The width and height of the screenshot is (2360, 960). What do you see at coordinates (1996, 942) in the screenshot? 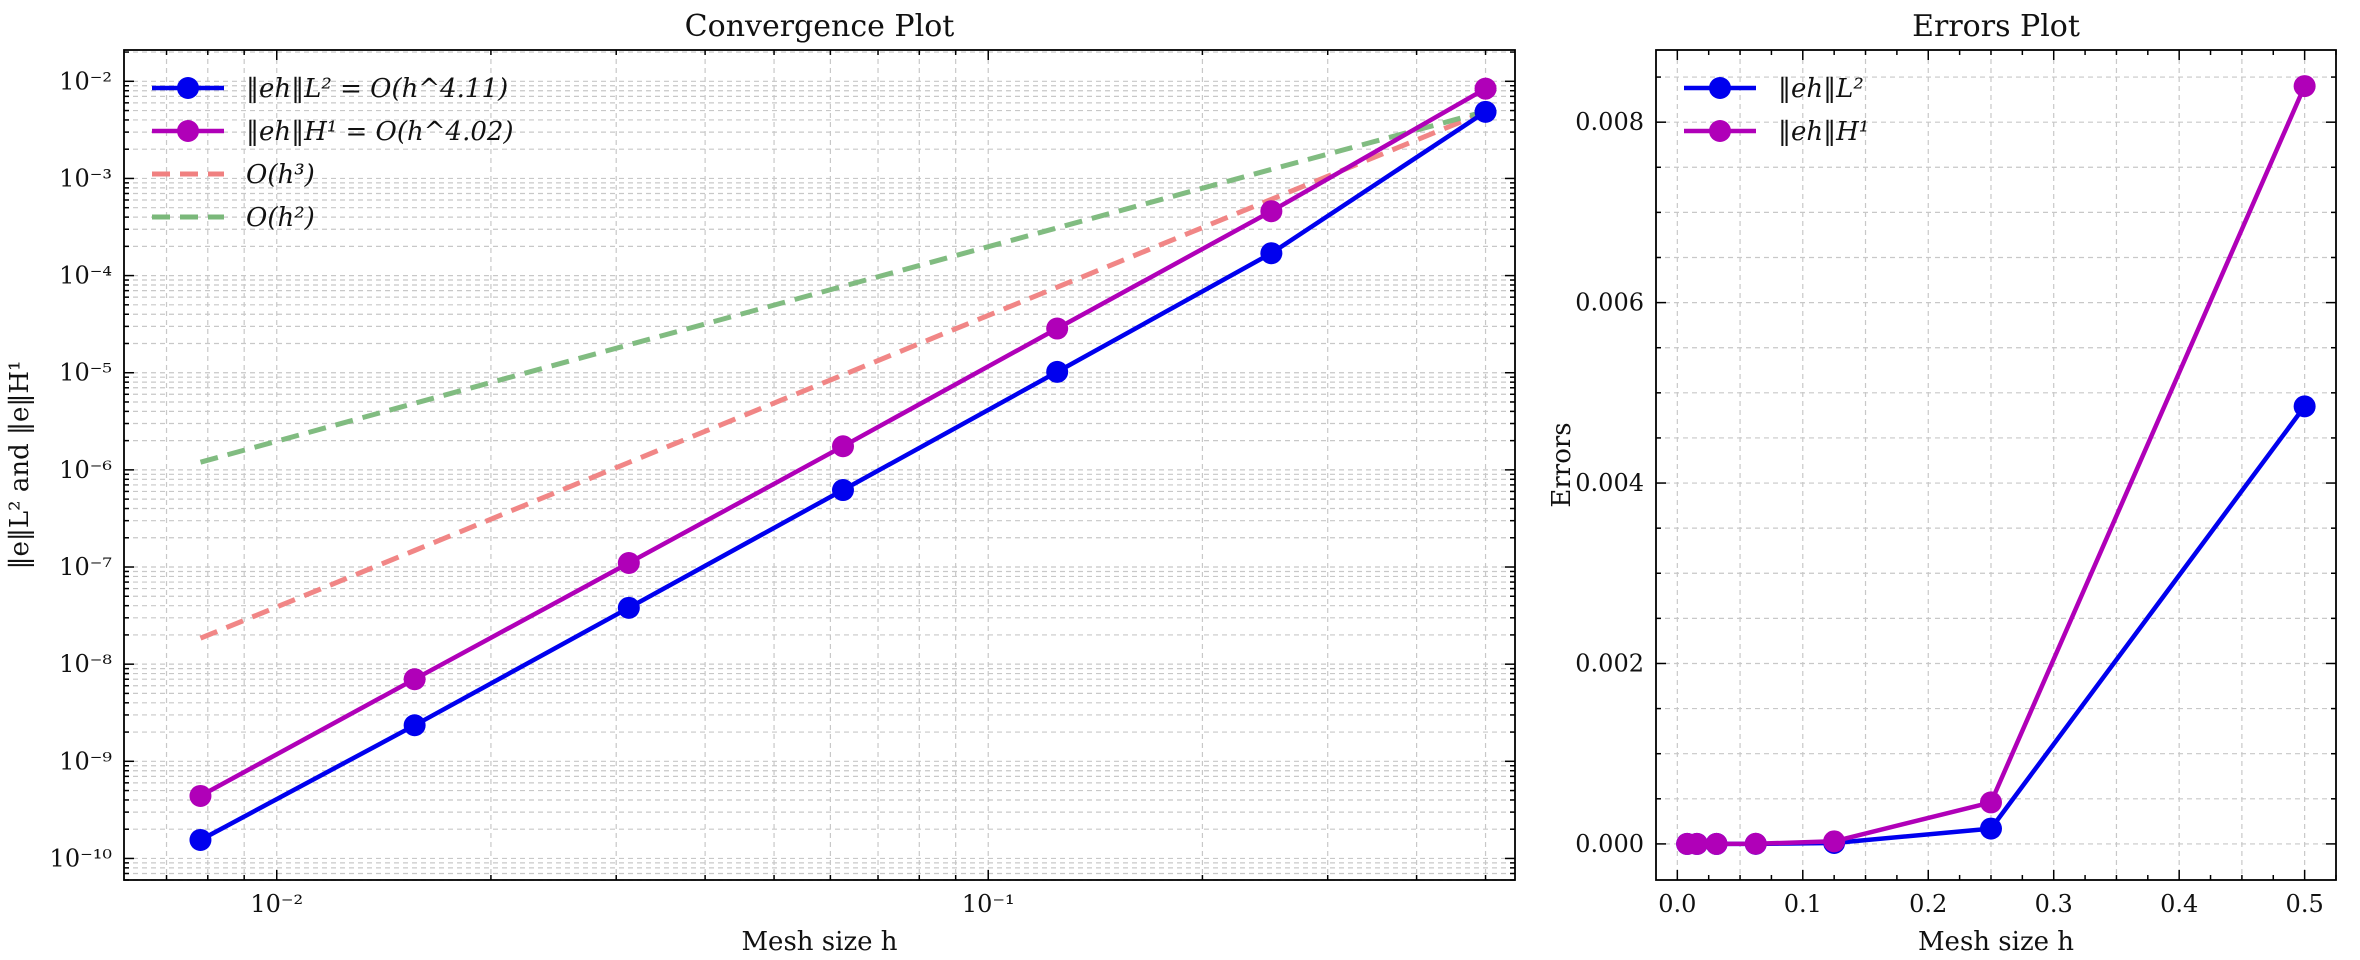
I see `err-x-axis-label: Mesh size h` at bounding box center [1996, 942].